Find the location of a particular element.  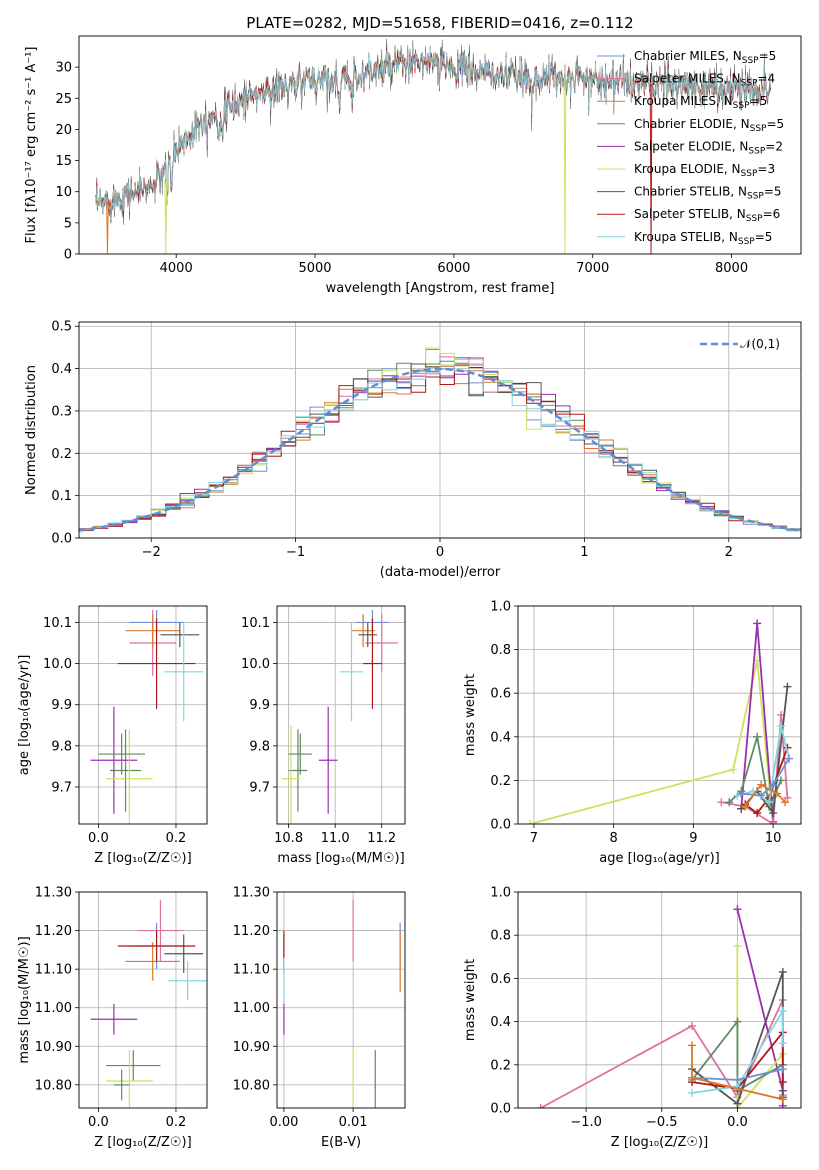

x-tick-label: 0.01 is located at coordinates (353, 1122).